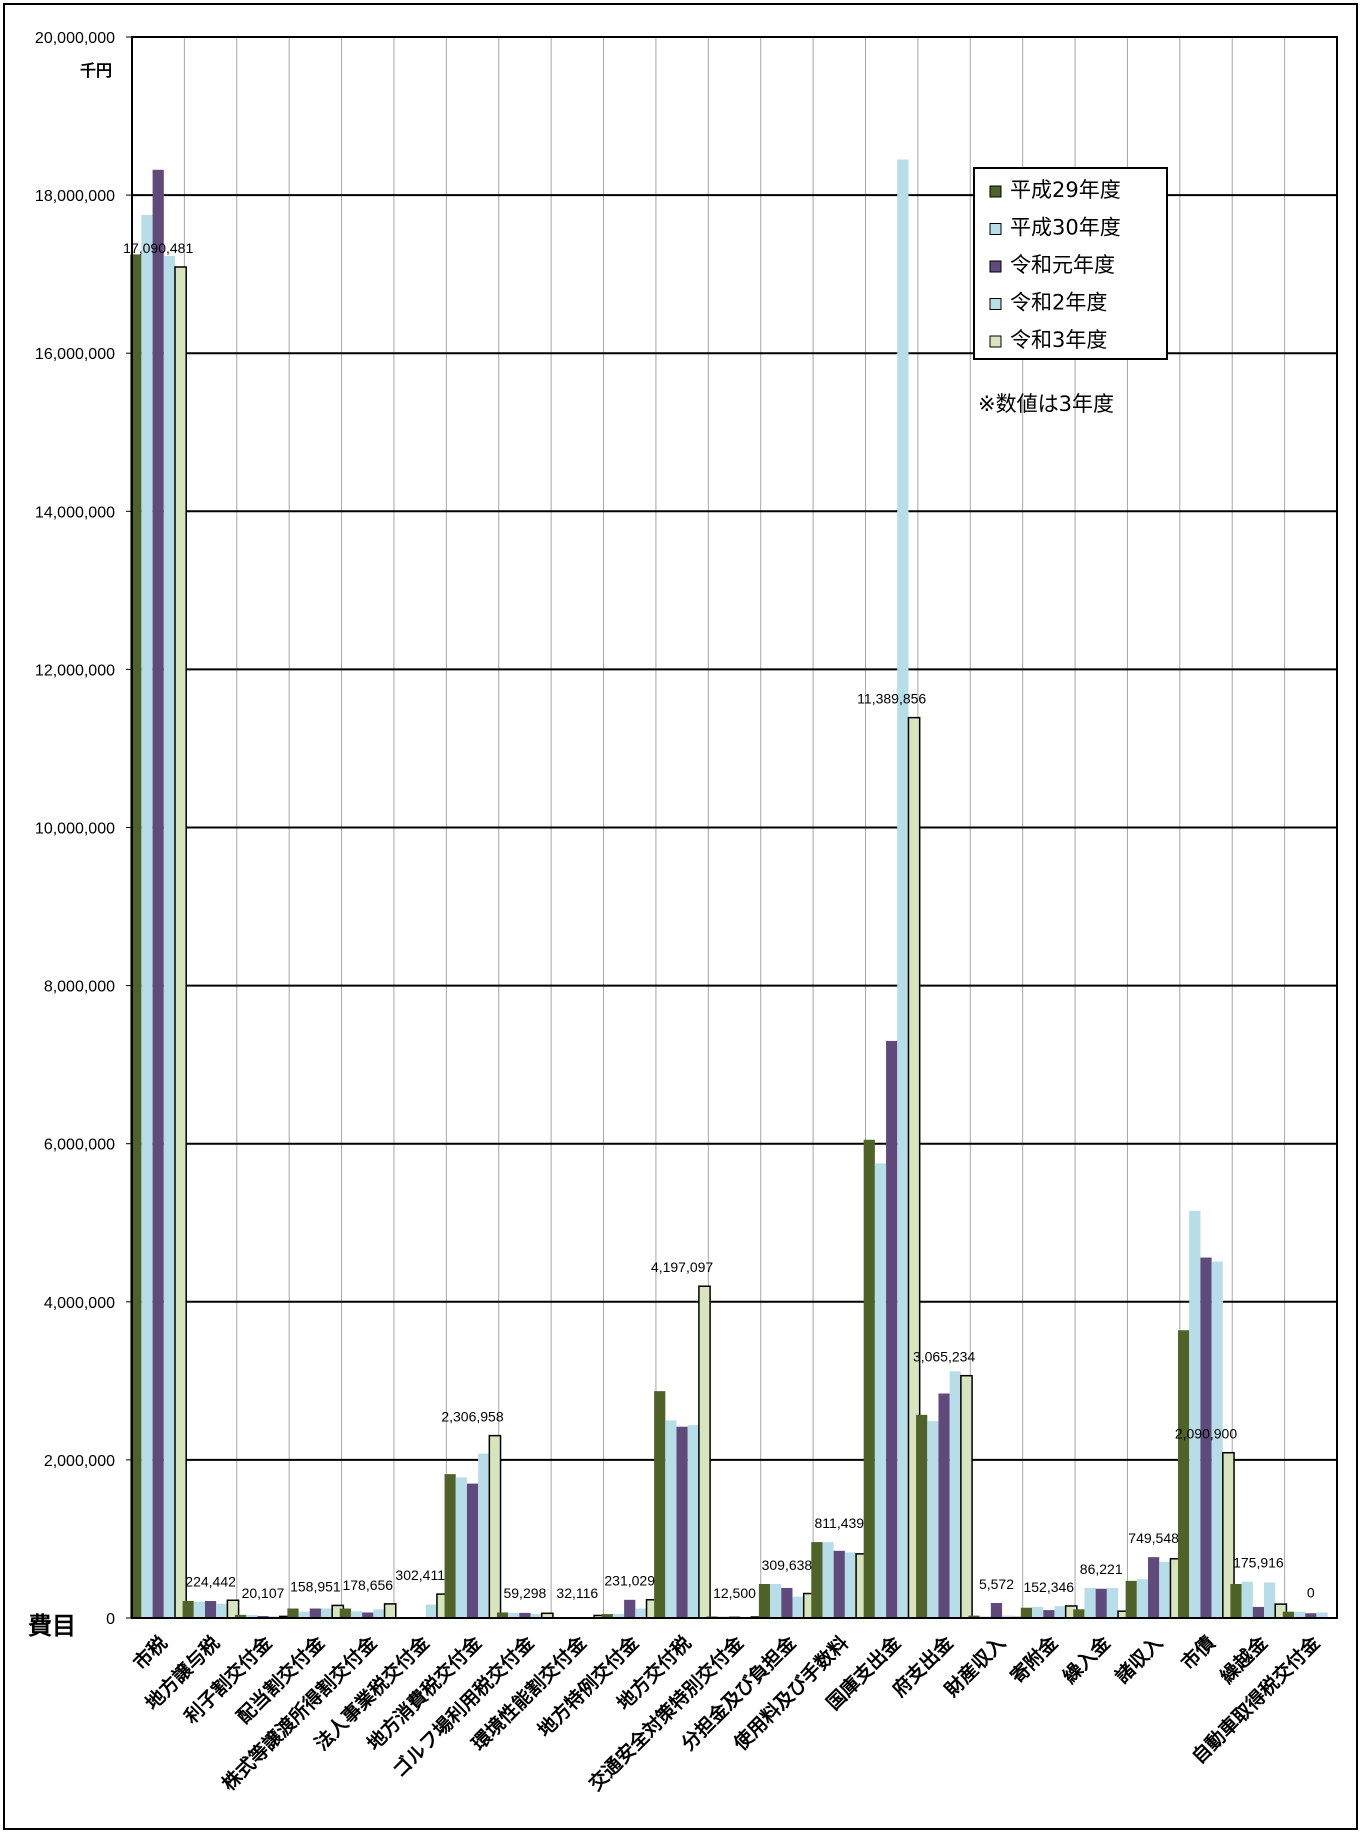 This screenshot has width=1364, height=1836. What do you see at coordinates (840, 1523) in the screenshot?
I see `data-label: 811,439` at bounding box center [840, 1523].